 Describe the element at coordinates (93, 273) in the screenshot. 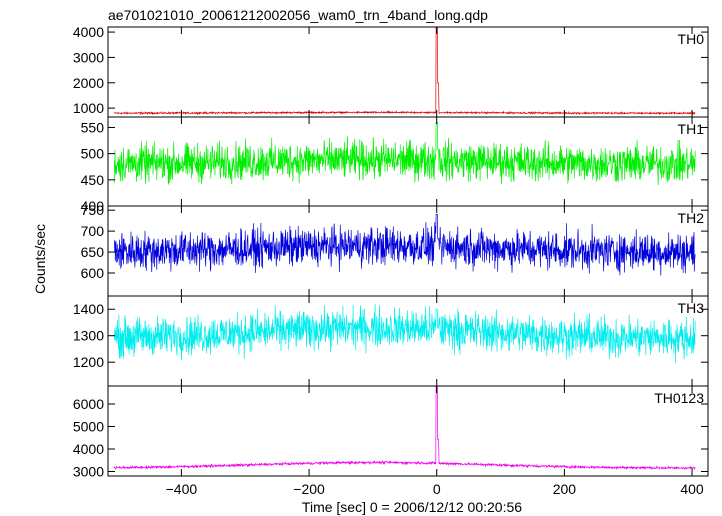

I see `y-tick-label: 600` at that location.